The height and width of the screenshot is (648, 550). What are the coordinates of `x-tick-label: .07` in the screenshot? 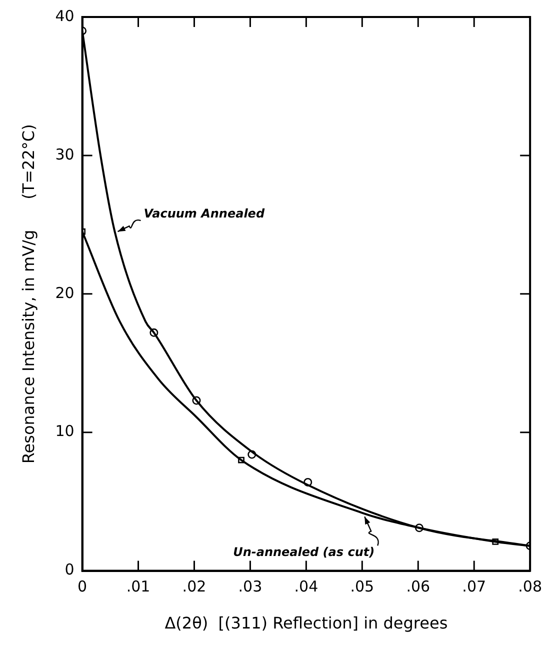 It's located at (474, 587).